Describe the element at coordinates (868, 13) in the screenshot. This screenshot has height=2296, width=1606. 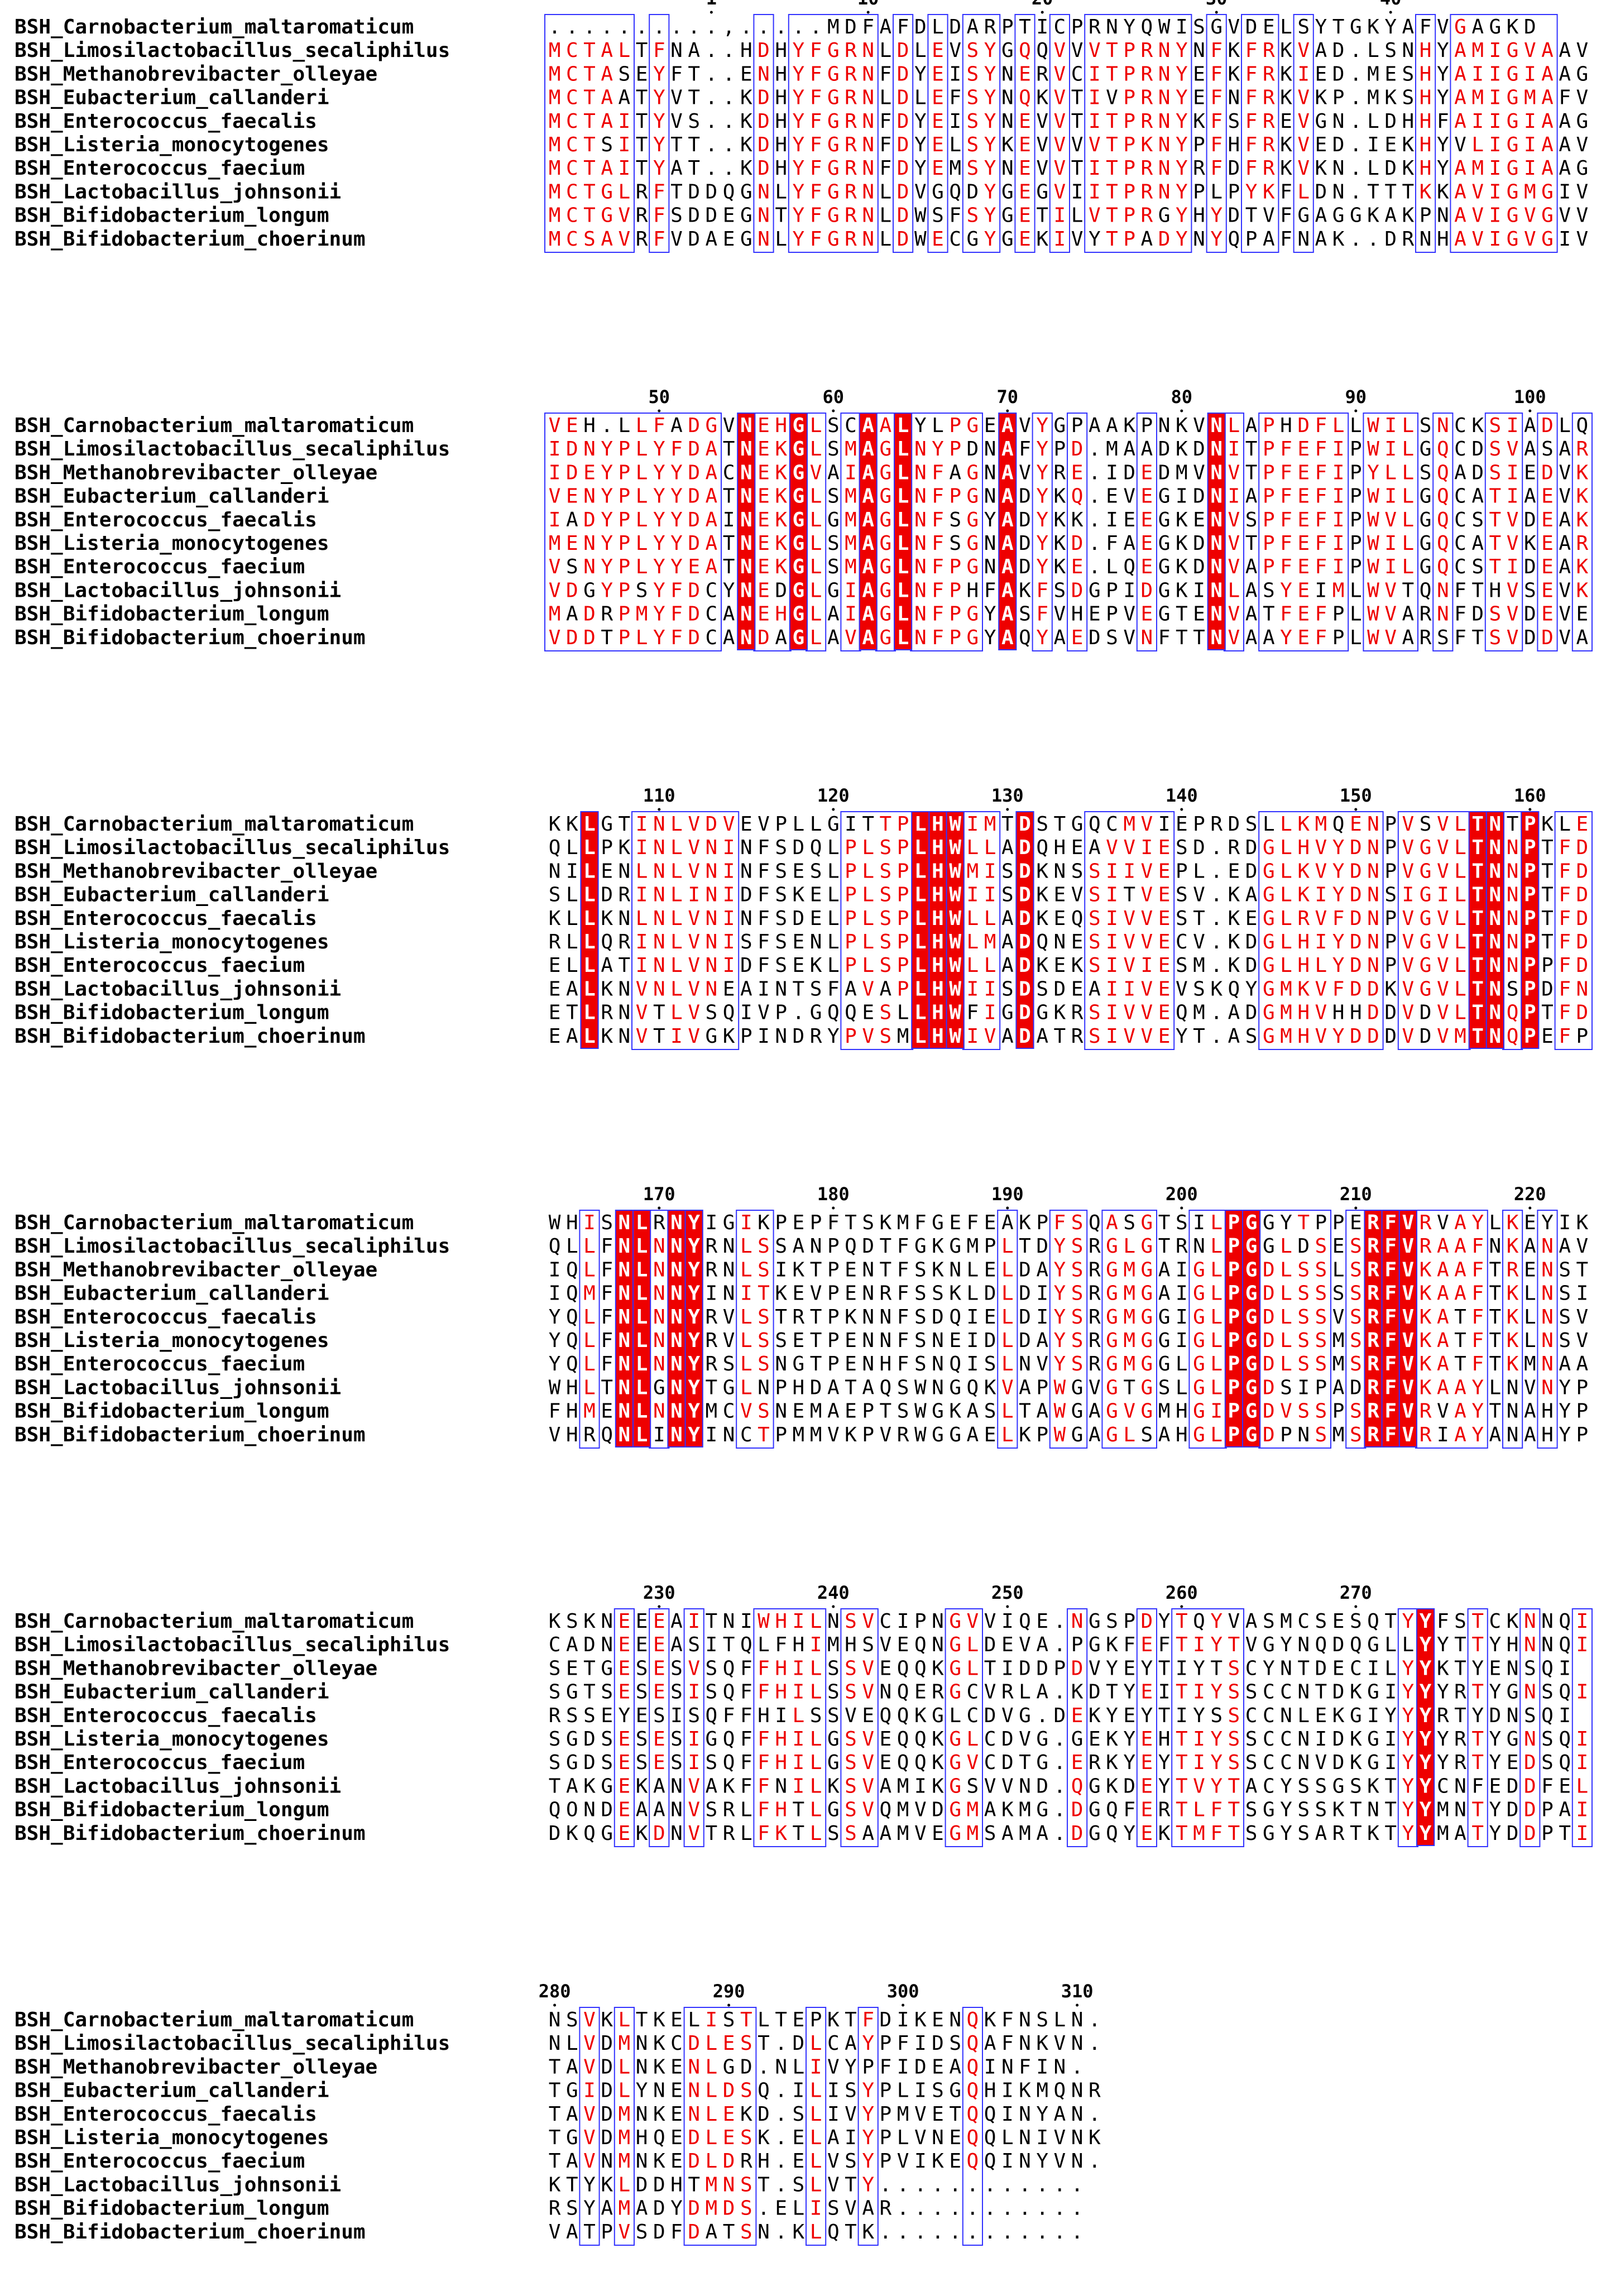
I see `position-tick` at that location.